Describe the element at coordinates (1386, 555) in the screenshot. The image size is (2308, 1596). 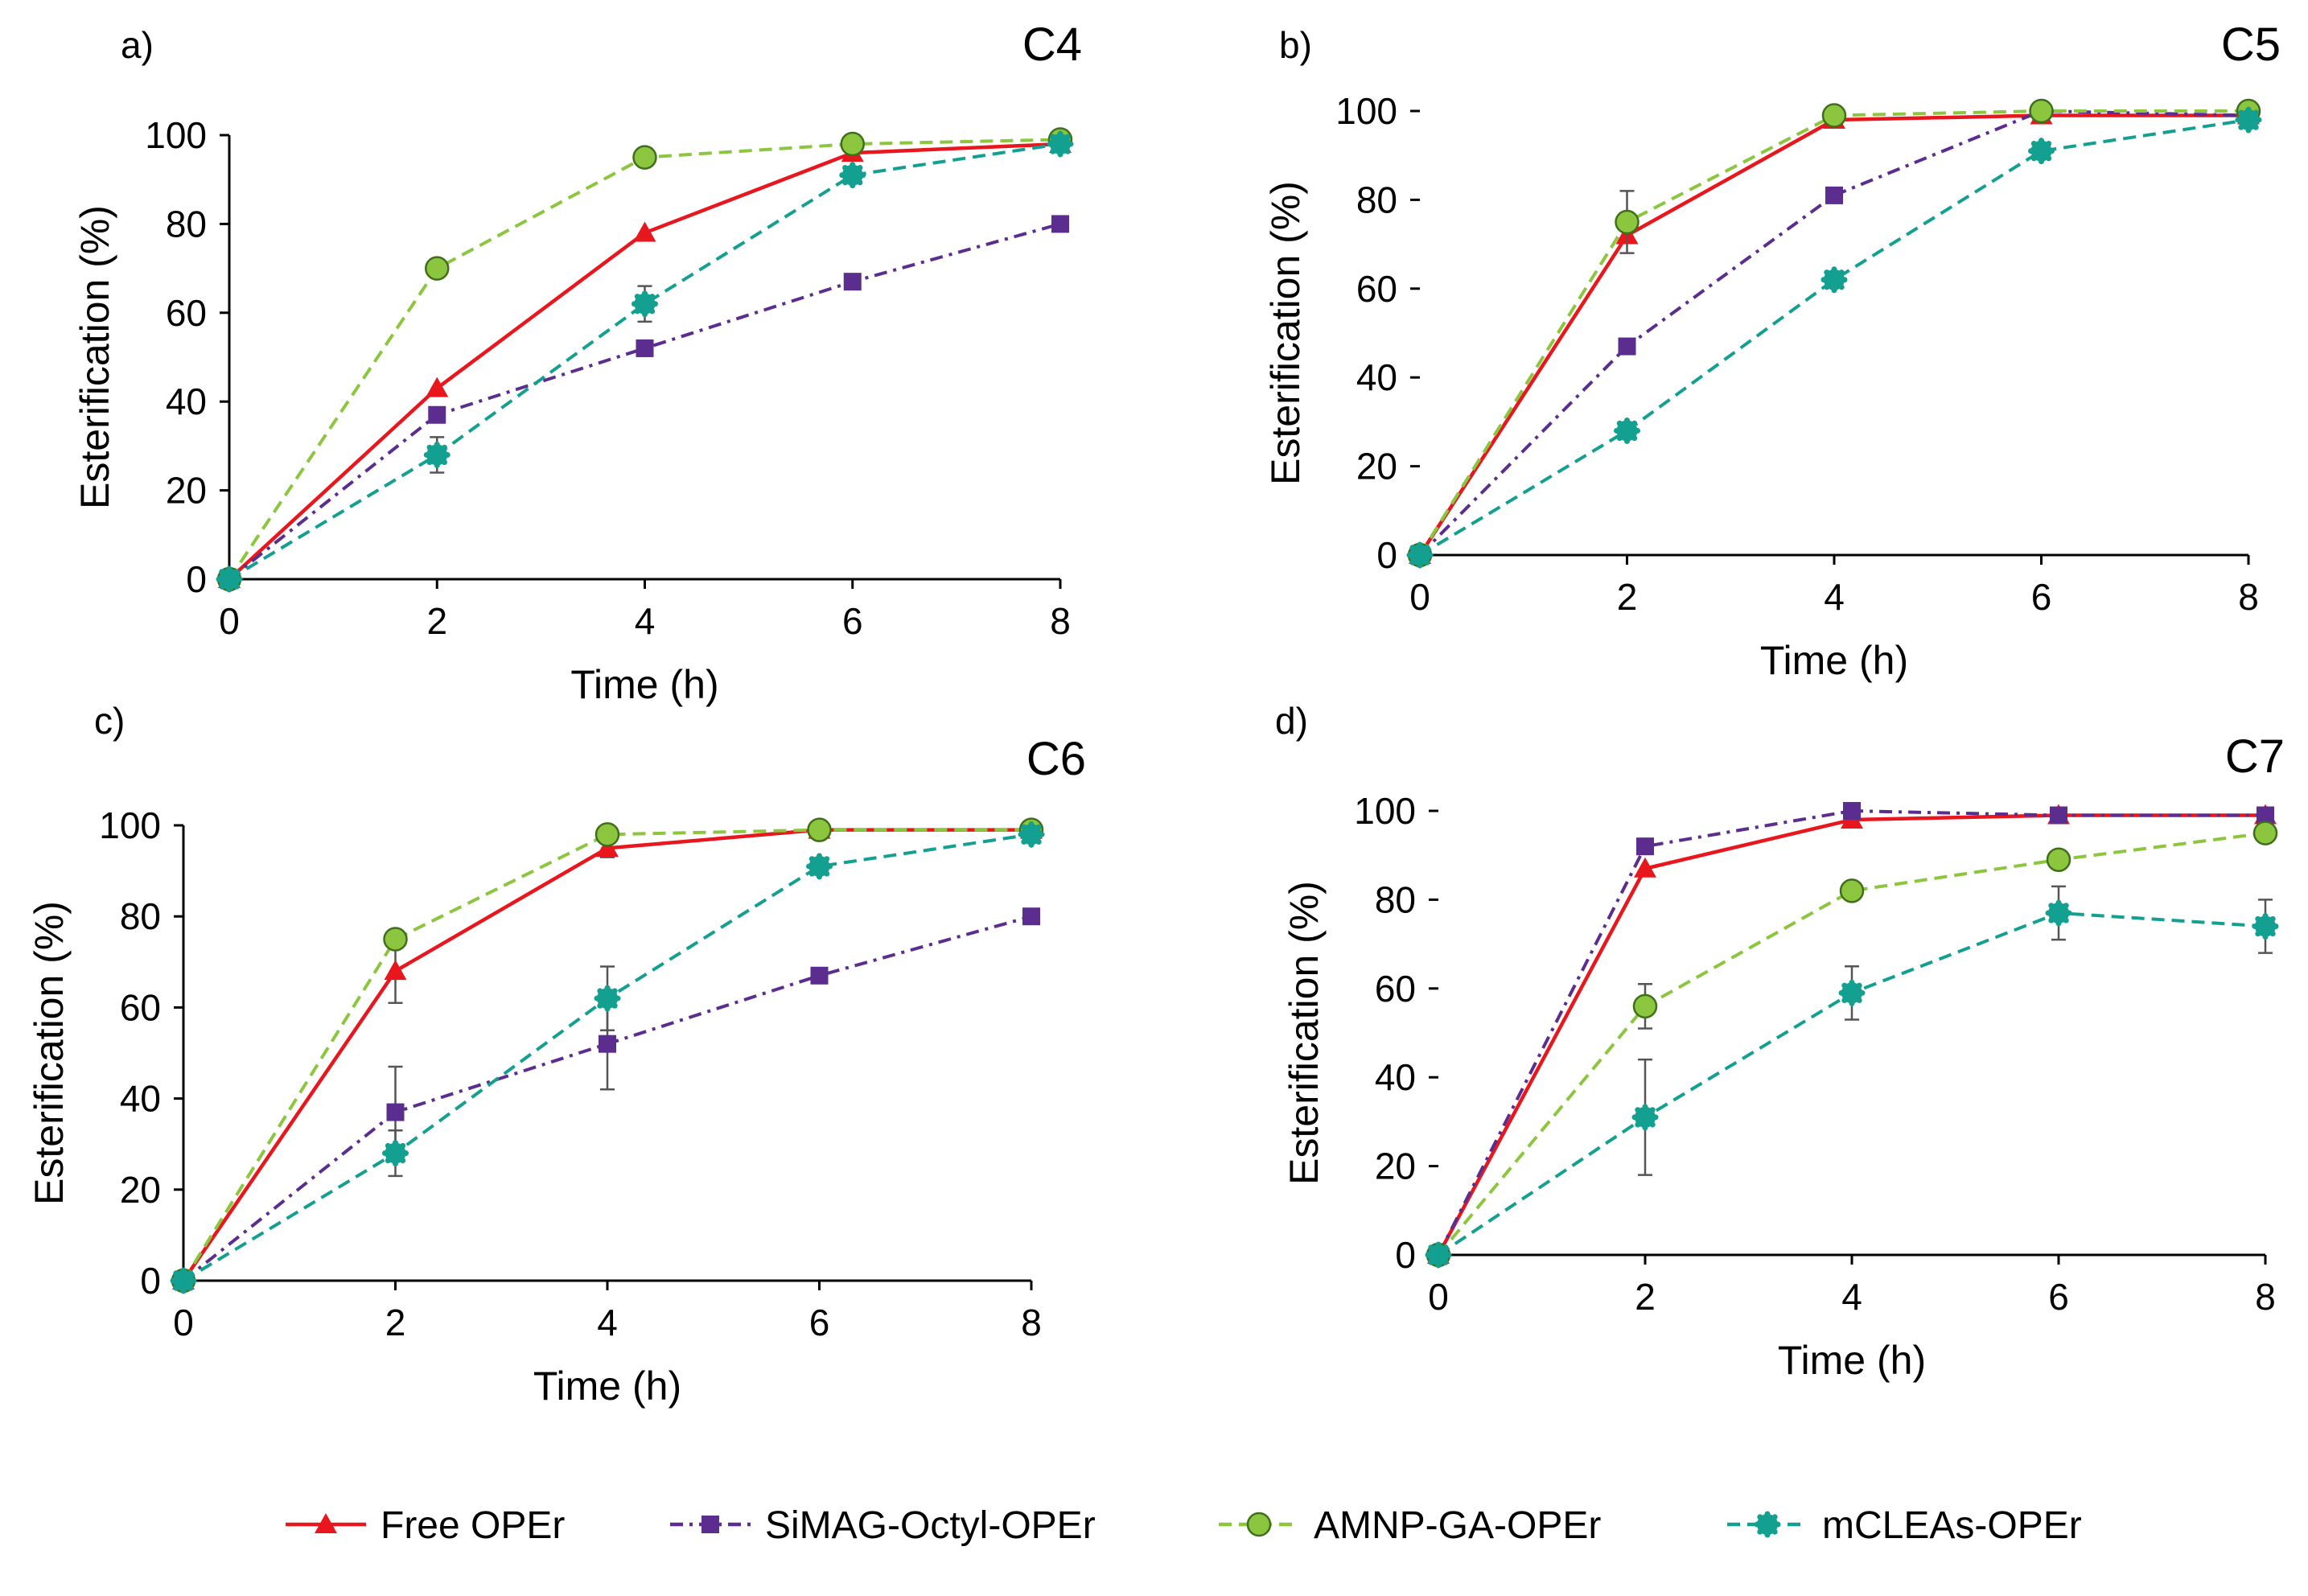
I see `y-tick-label: 0` at that location.